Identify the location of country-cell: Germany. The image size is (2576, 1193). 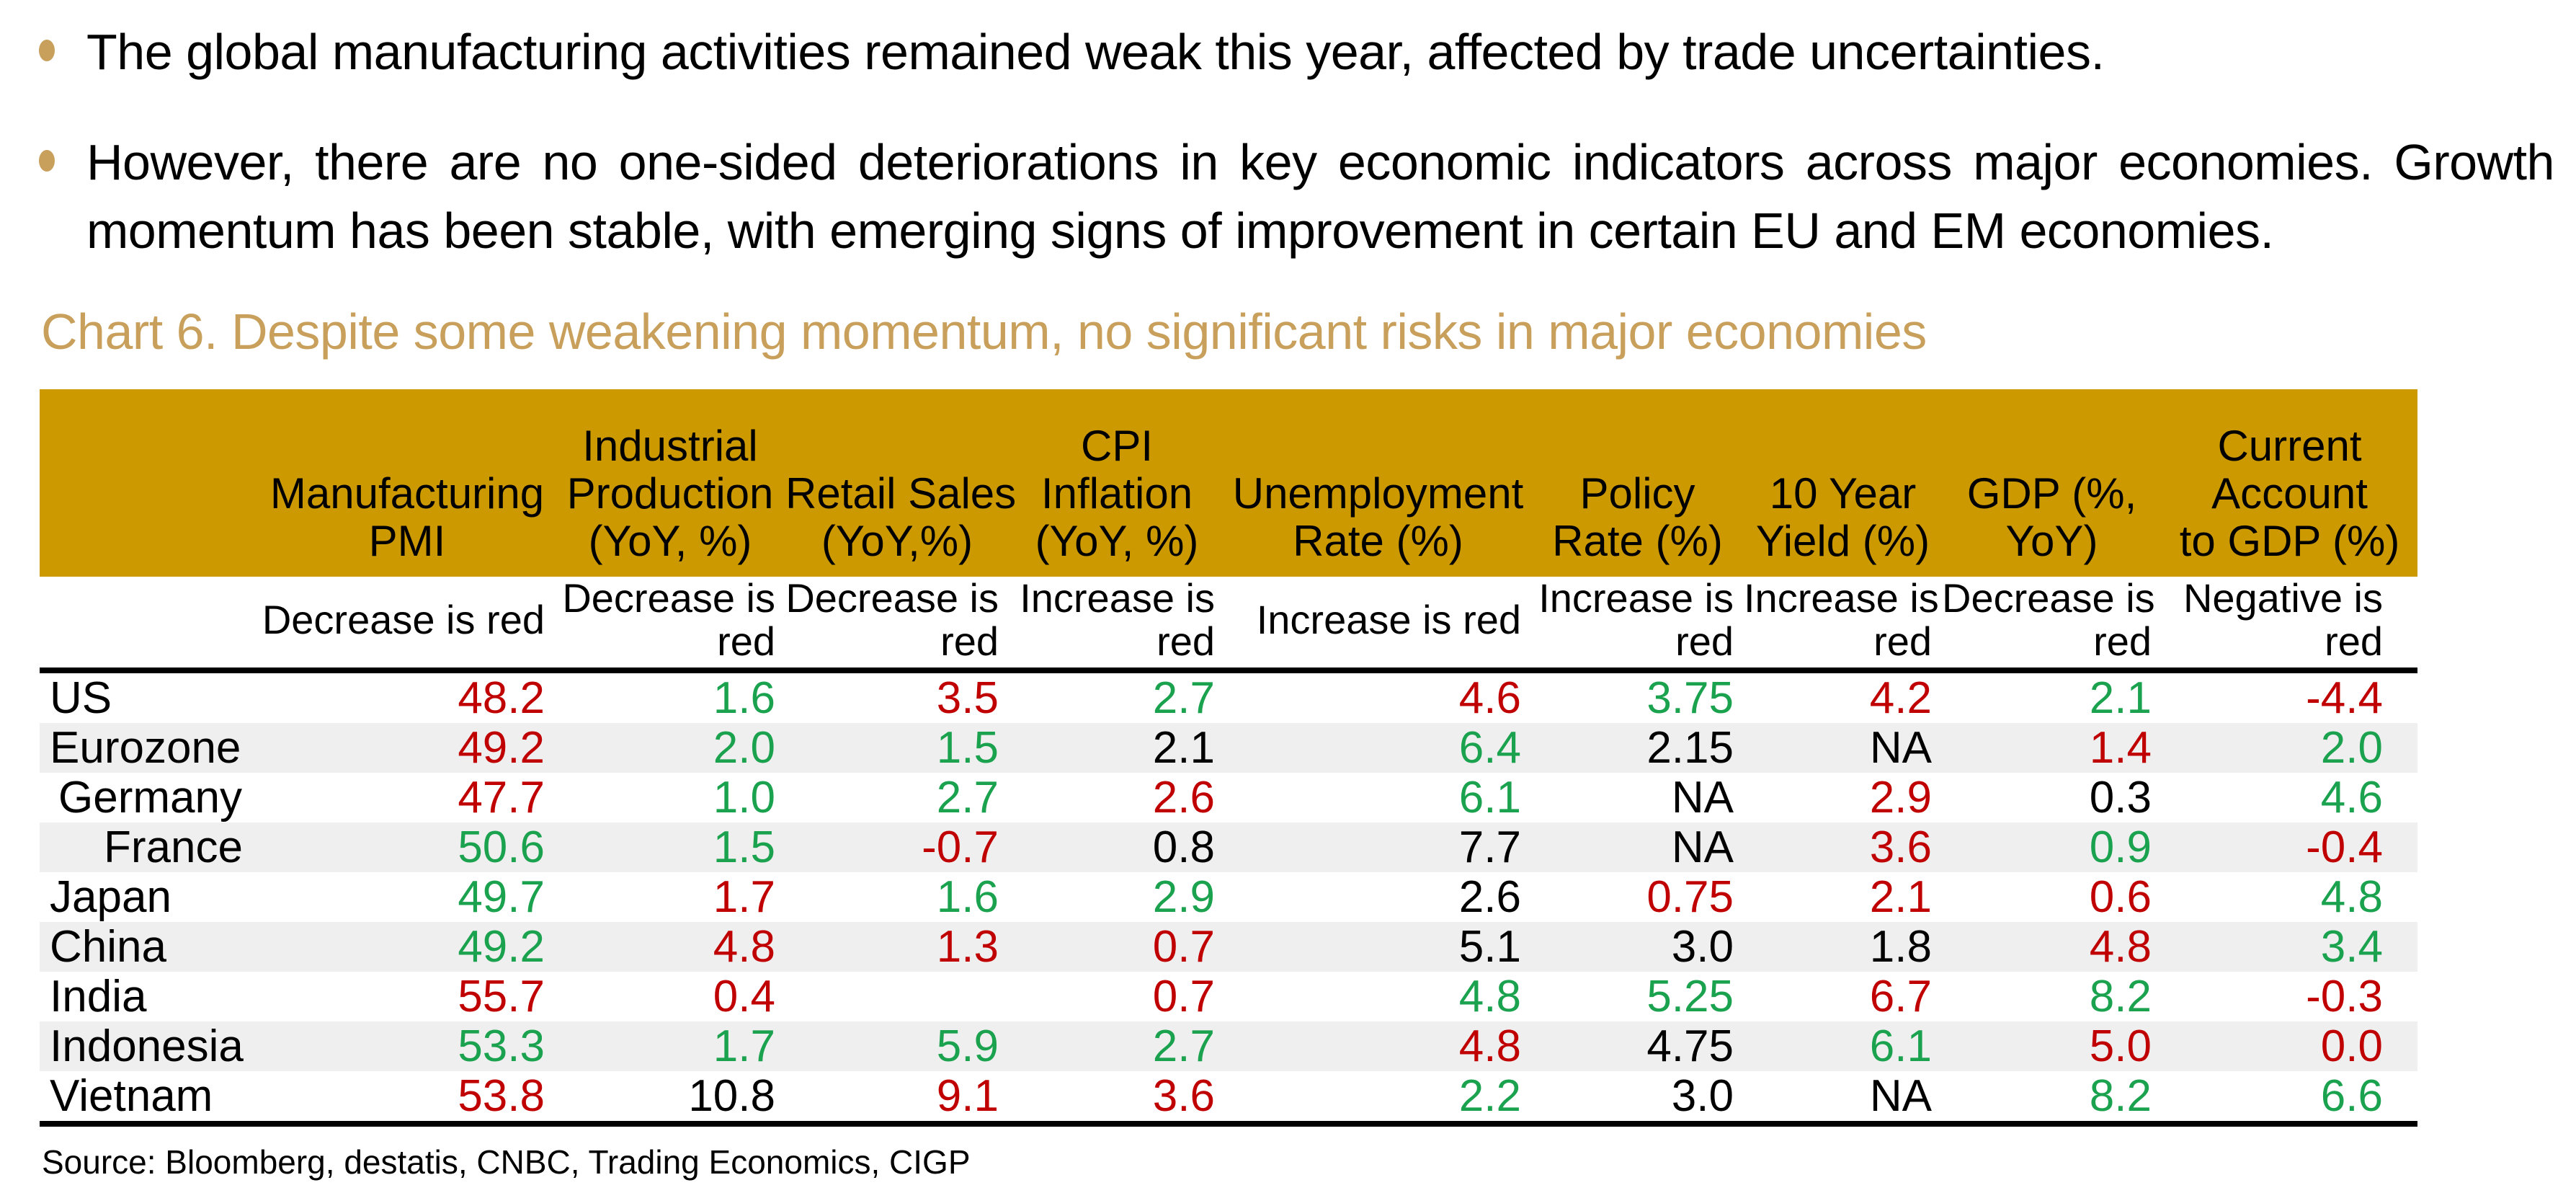
(150, 797).